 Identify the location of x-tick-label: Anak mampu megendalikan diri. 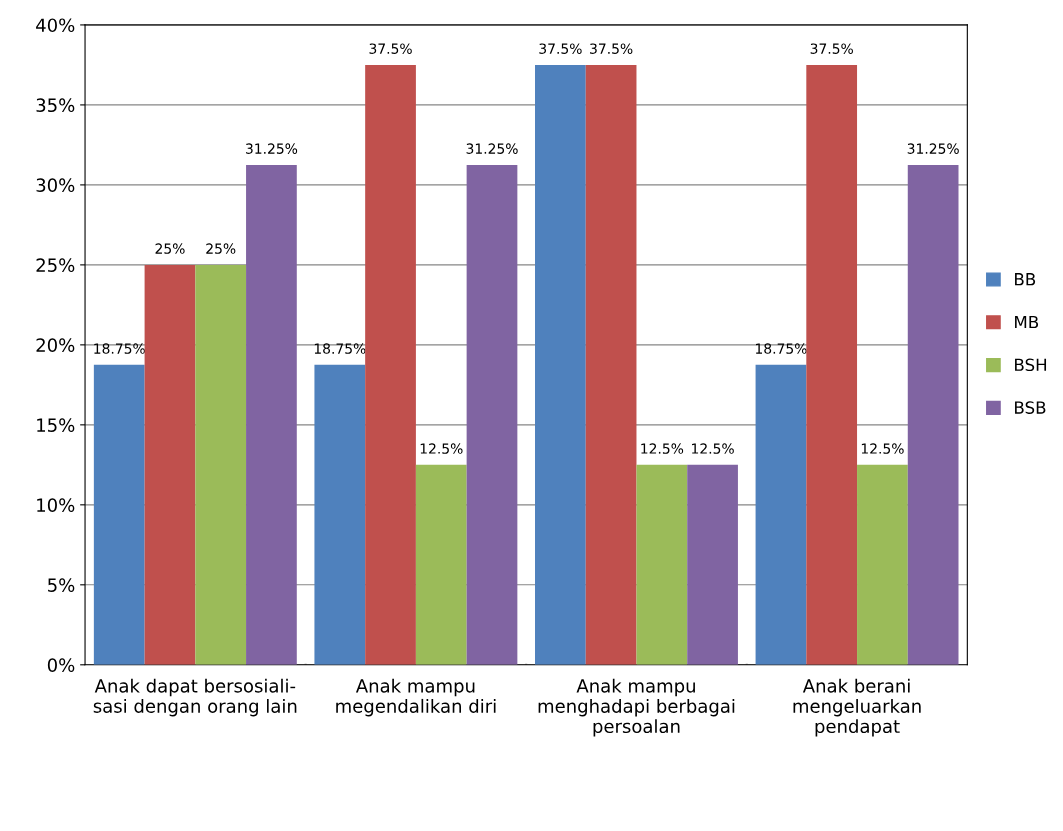
(416, 697).